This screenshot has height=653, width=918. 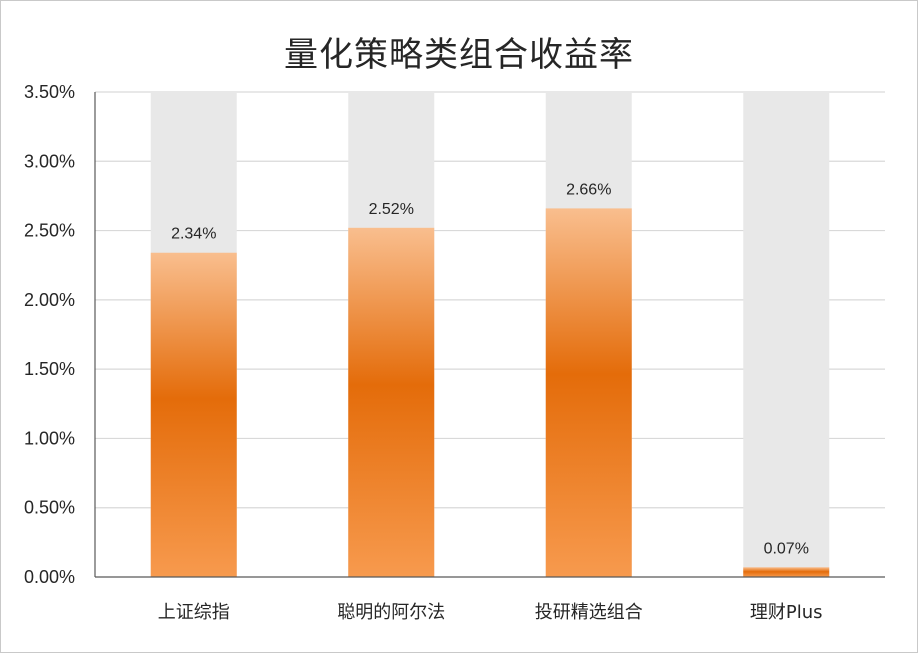 I want to click on y-tick-label: 1.50%, so click(x=49, y=369).